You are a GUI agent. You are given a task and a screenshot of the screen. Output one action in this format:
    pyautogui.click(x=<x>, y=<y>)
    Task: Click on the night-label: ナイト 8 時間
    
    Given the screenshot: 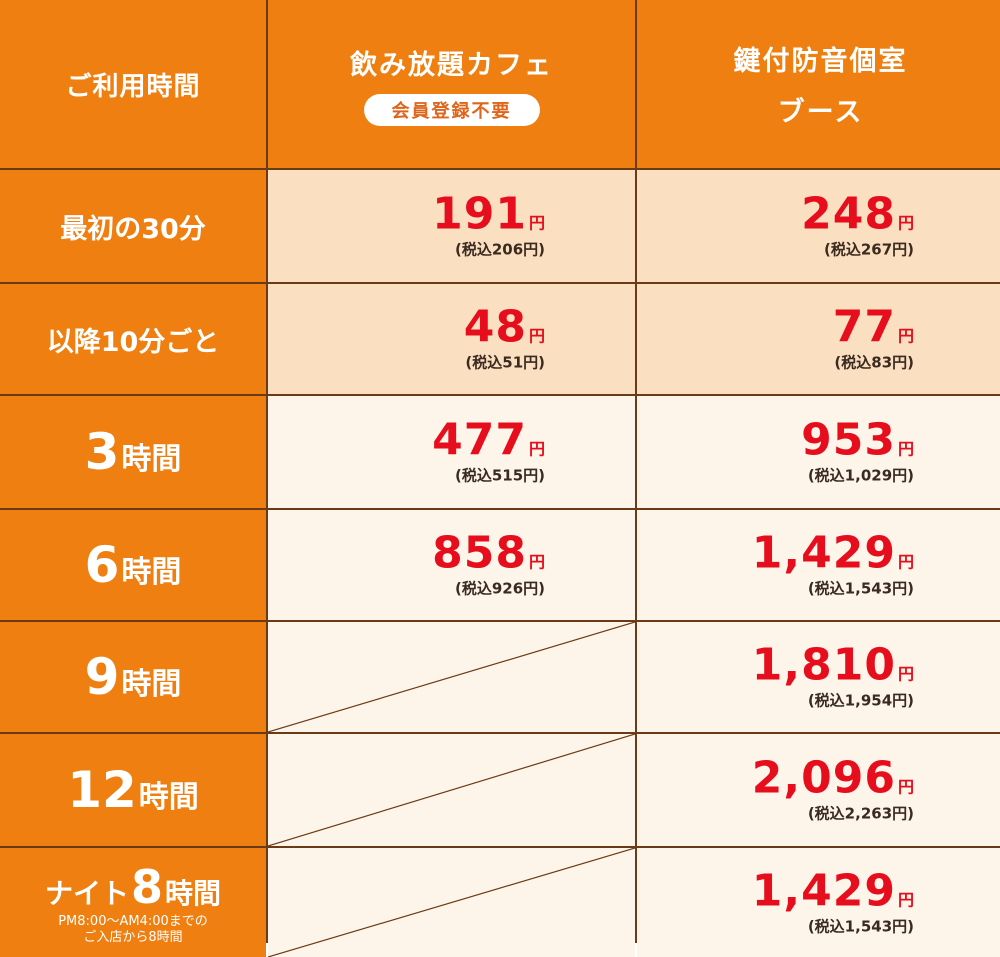 What is the action you would take?
    pyautogui.click(x=133, y=887)
    